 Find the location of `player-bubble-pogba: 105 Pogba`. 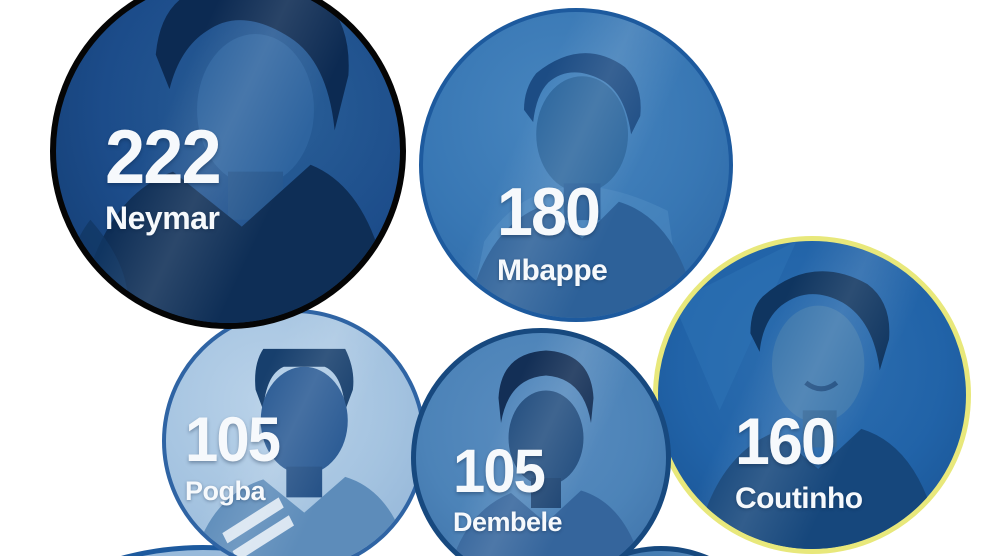

player-bubble-pogba: 105 Pogba is located at coordinates (294, 432).